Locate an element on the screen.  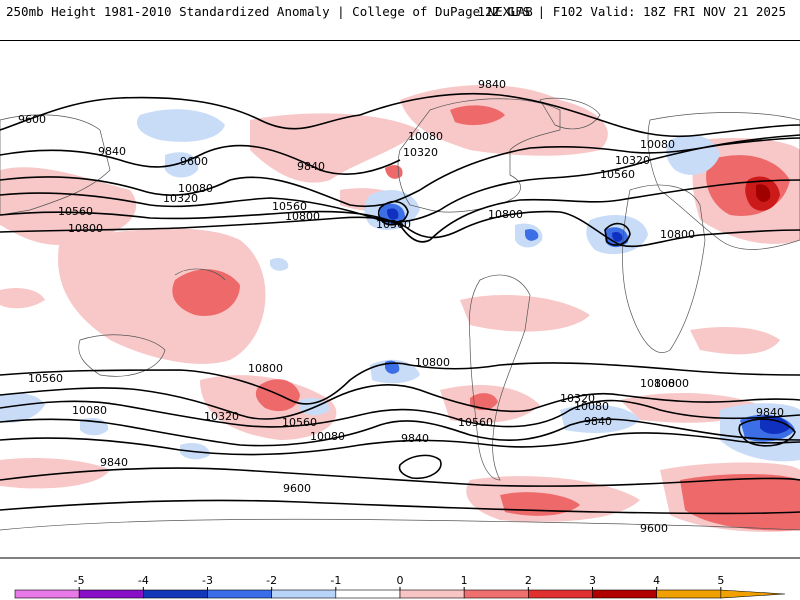
colorbar-end-triangle is located at coordinates (753, 594).